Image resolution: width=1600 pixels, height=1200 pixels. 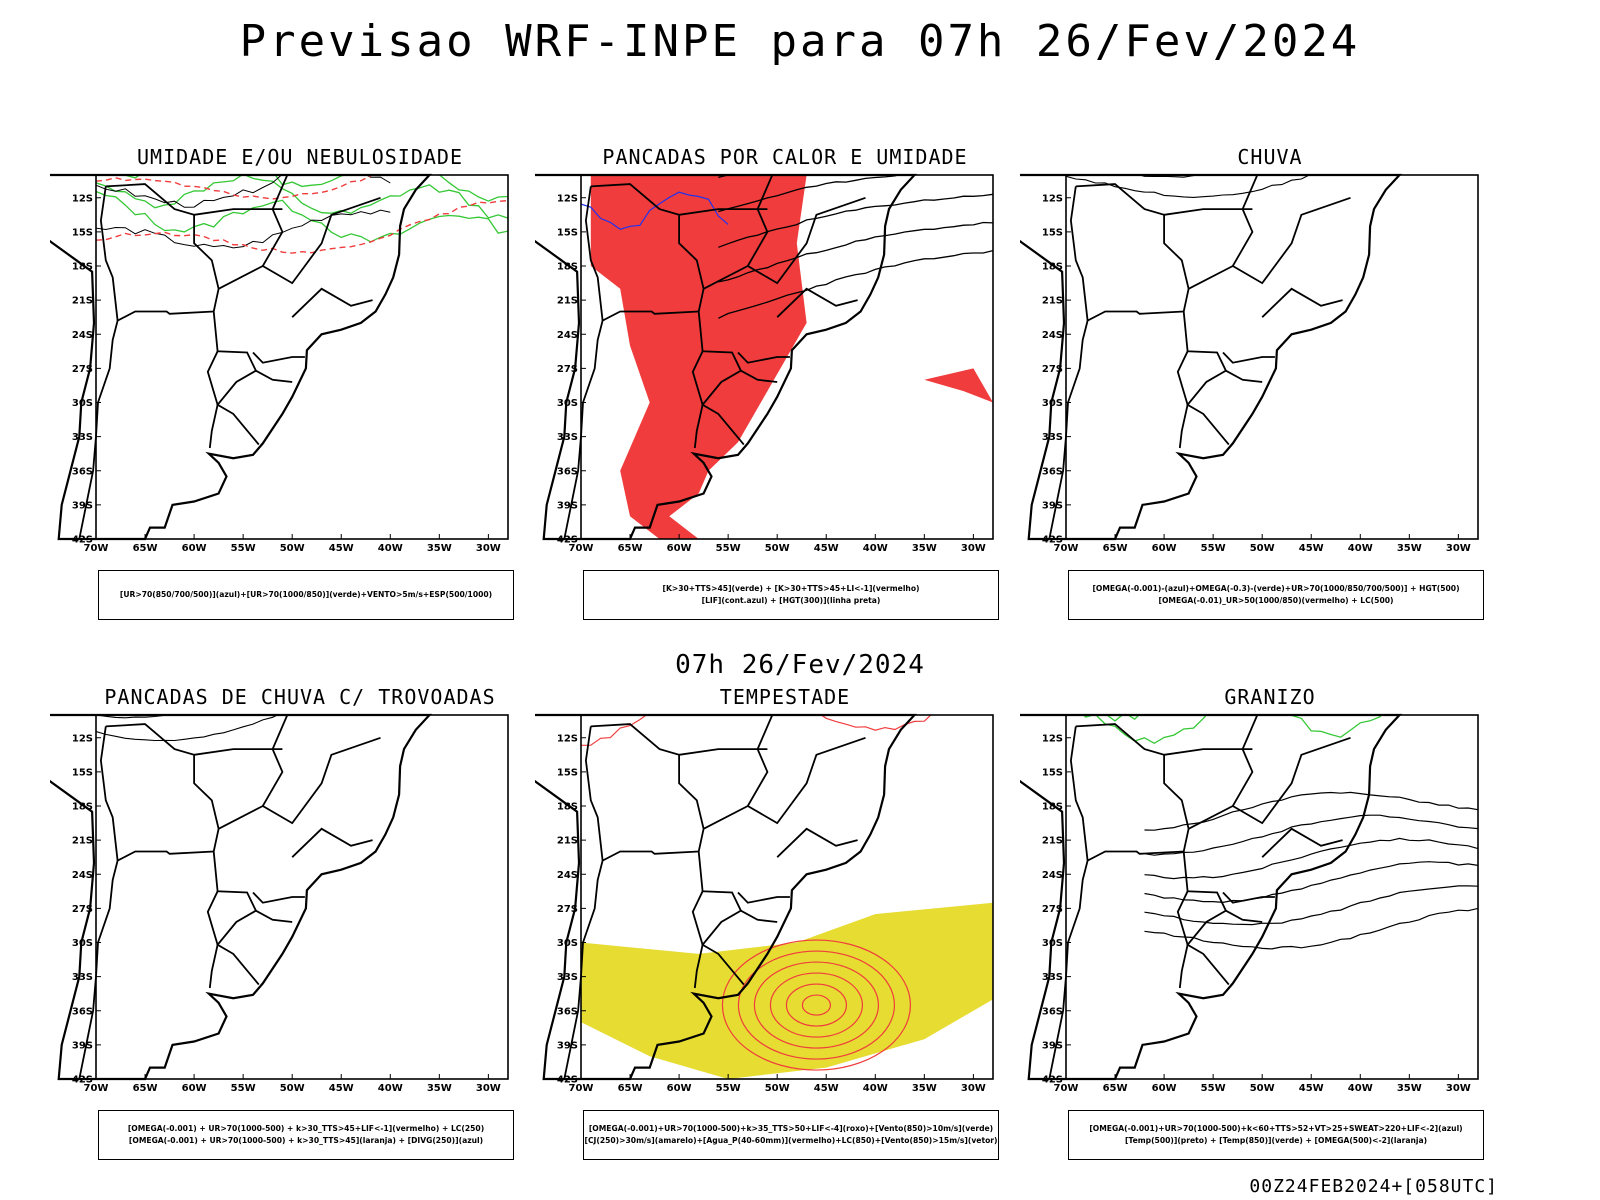 What do you see at coordinates (1164, 714) in the screenshot?
I see `contour-label: 12` at bounding box center [1164, 714].